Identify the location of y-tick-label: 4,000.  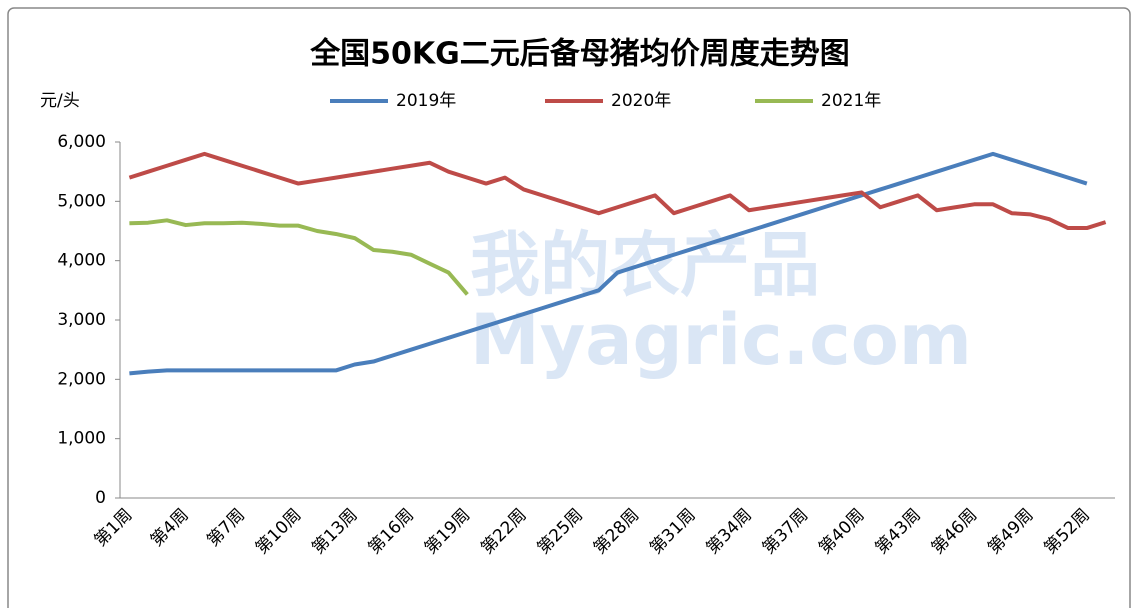
(81, 261).